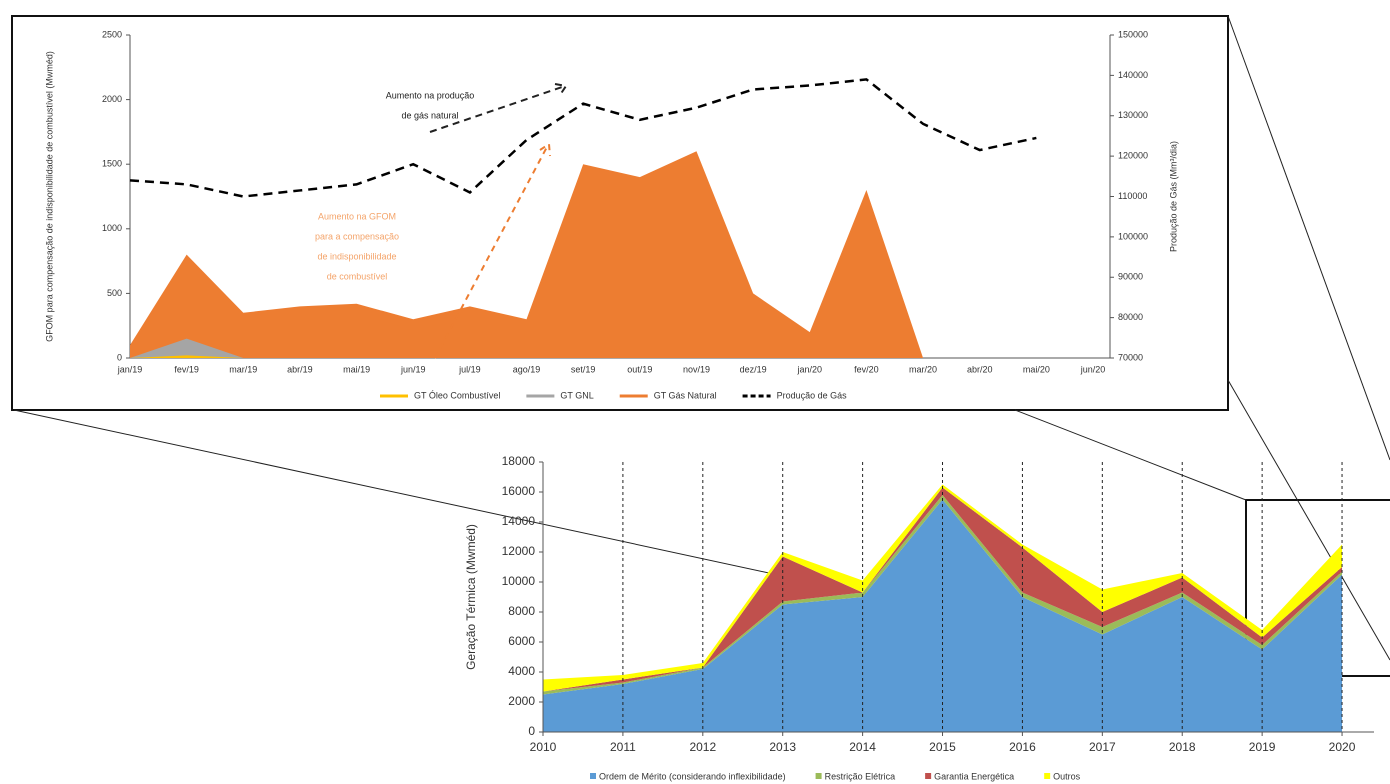 The image size is (1390, 784). I want to click on x-tick-label: abr/19, so click(300, 369).